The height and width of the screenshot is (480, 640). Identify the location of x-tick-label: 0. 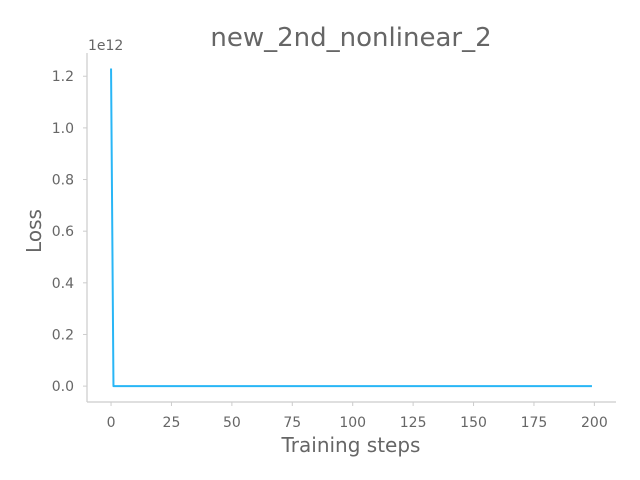
(111, 423).